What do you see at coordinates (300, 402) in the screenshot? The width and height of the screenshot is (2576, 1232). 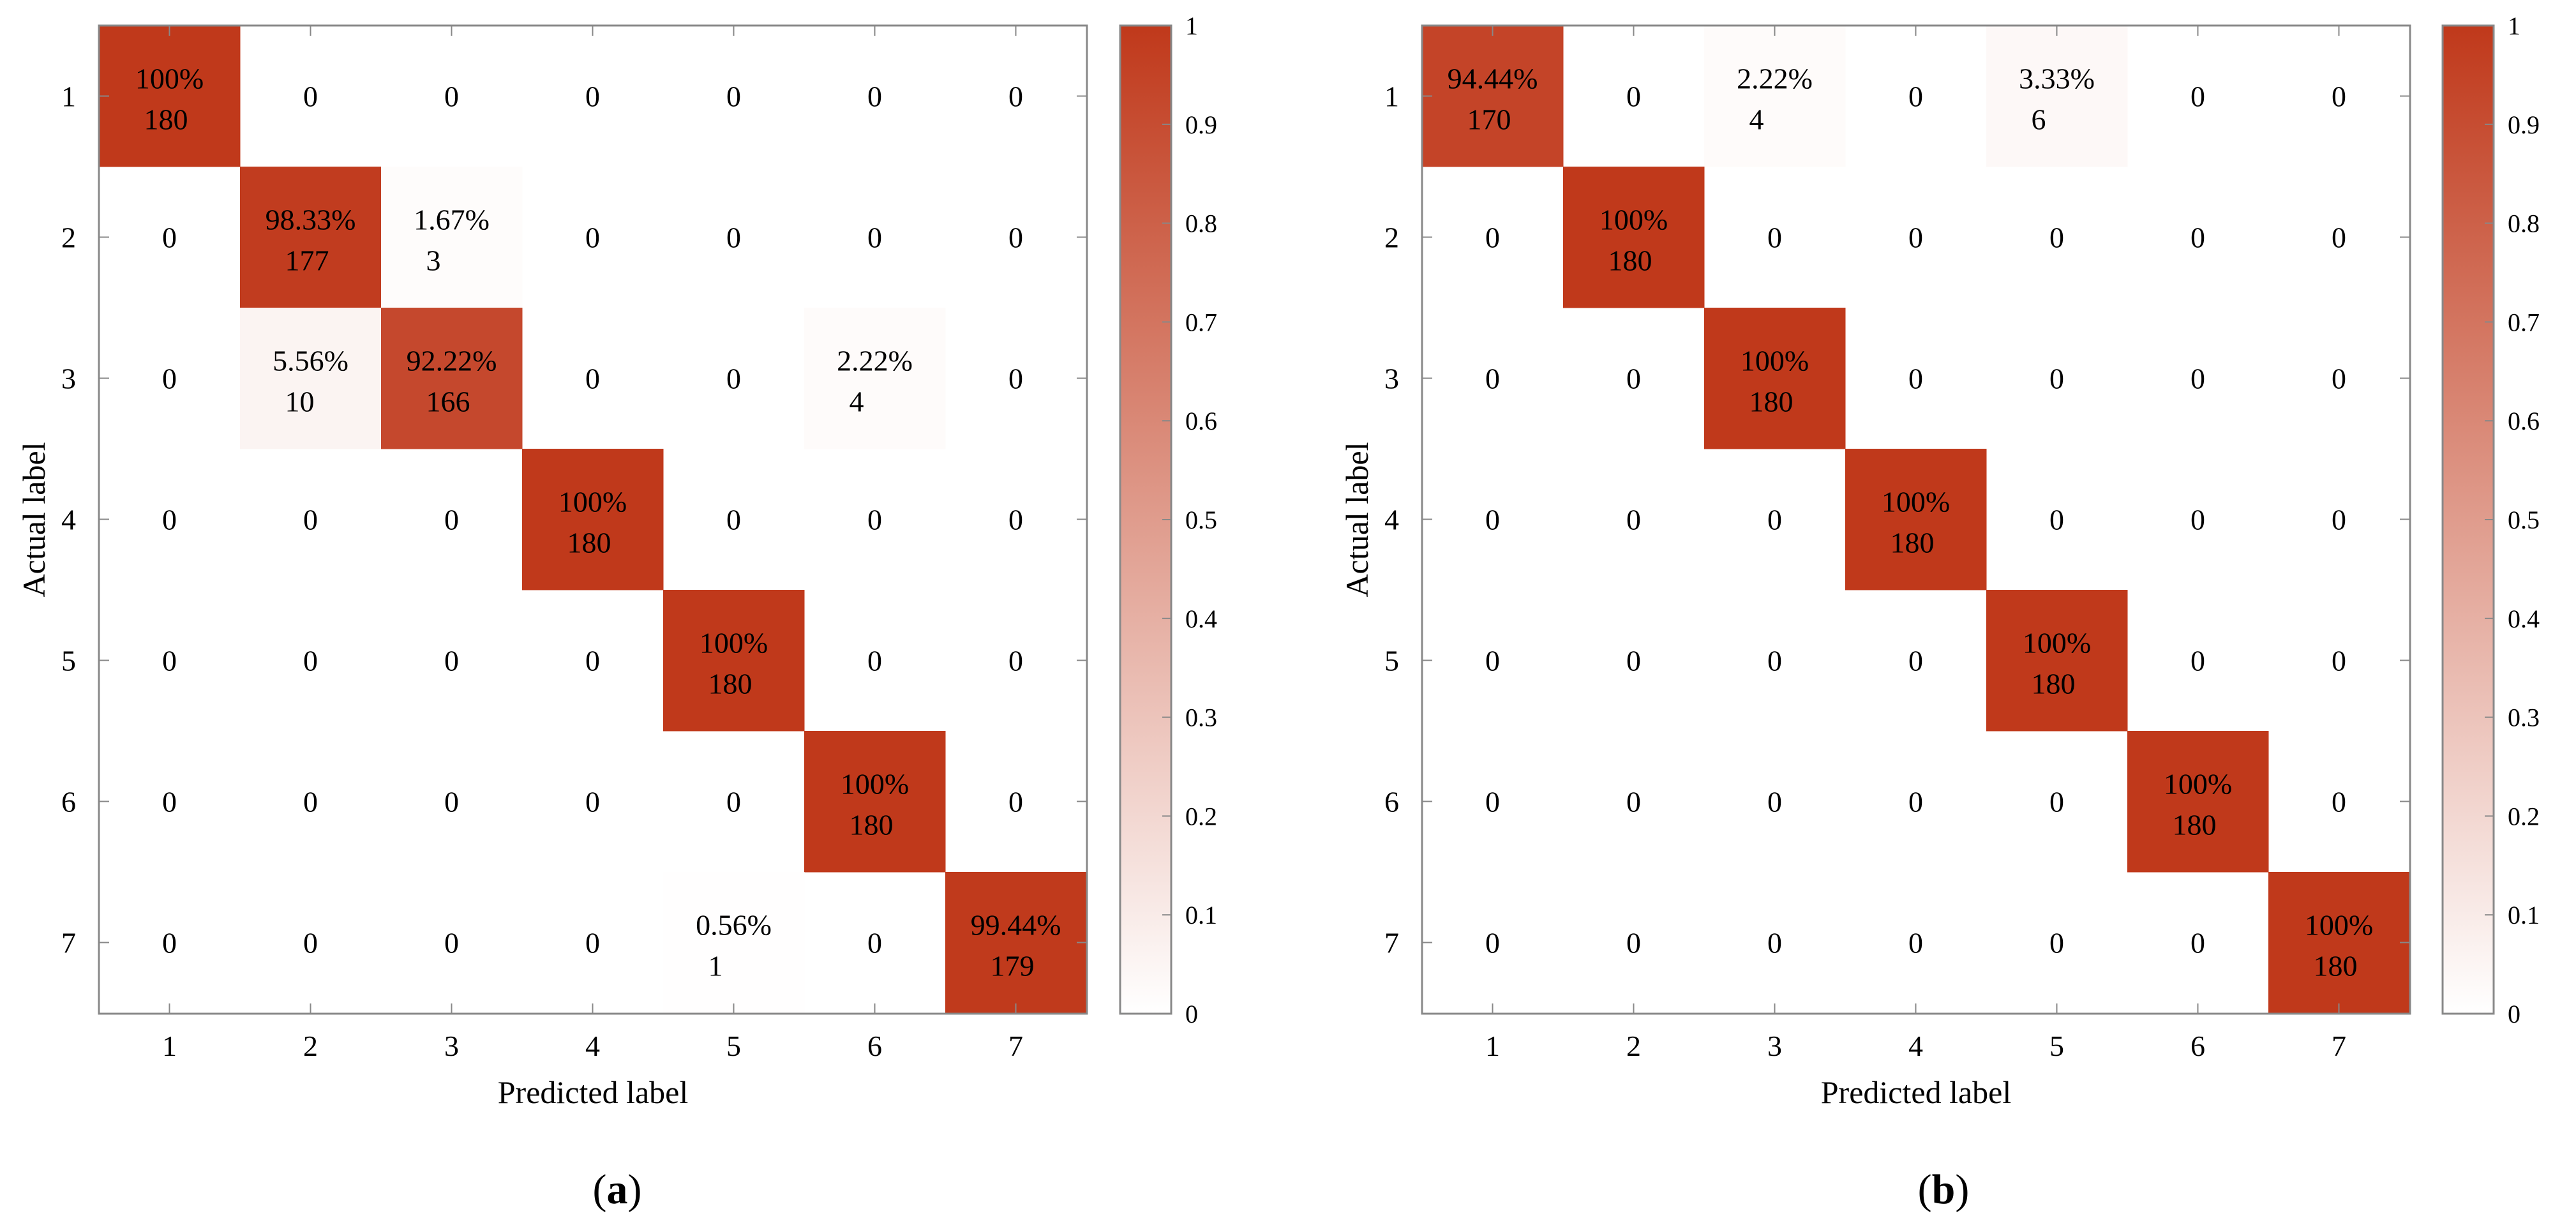 I see `cell-count-label: 10` at bounding box center [300, 402].